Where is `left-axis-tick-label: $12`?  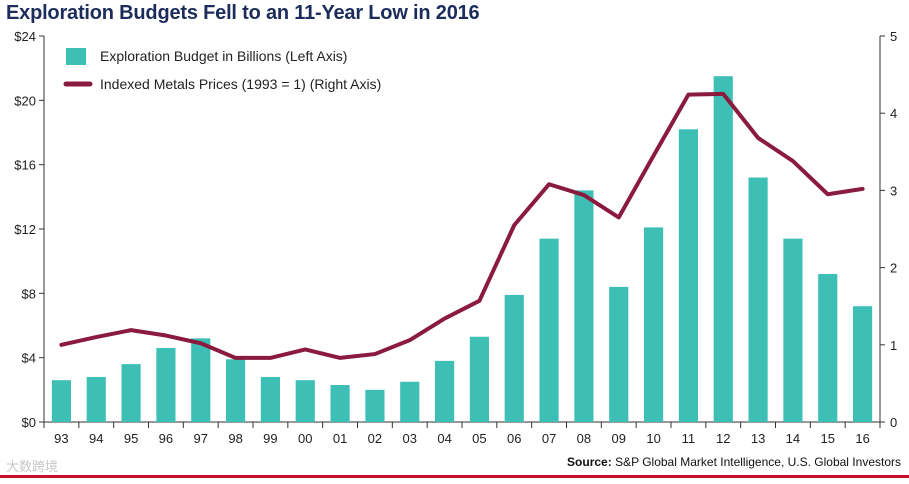 left-axis-tick-label: $12 is located at coordinates (25, 229).